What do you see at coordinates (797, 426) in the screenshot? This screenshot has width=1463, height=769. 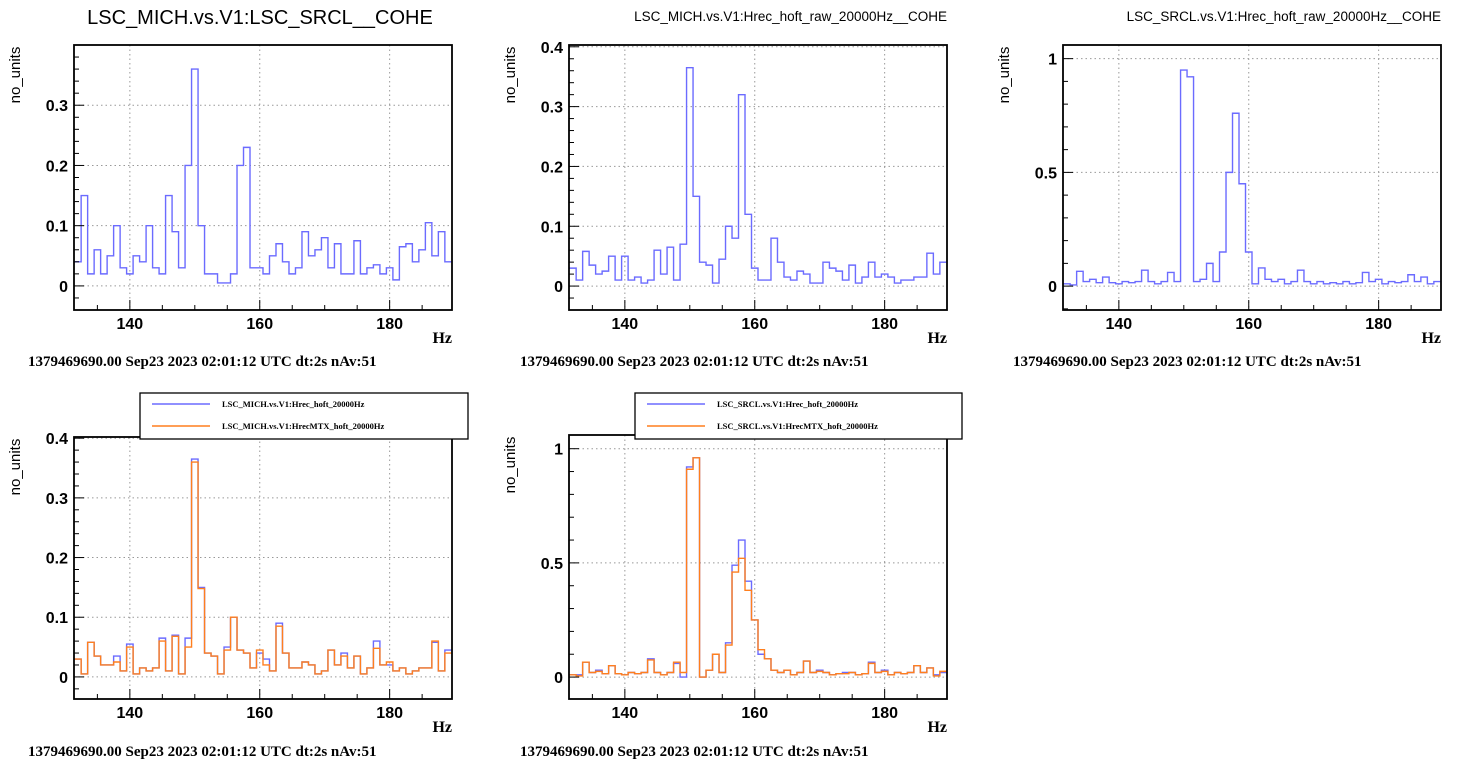 I see `legend-label-2: LSC_SRCL.vs.V1:HrecMTX_hoft_20000Hz` at bounding box center [797, 426].